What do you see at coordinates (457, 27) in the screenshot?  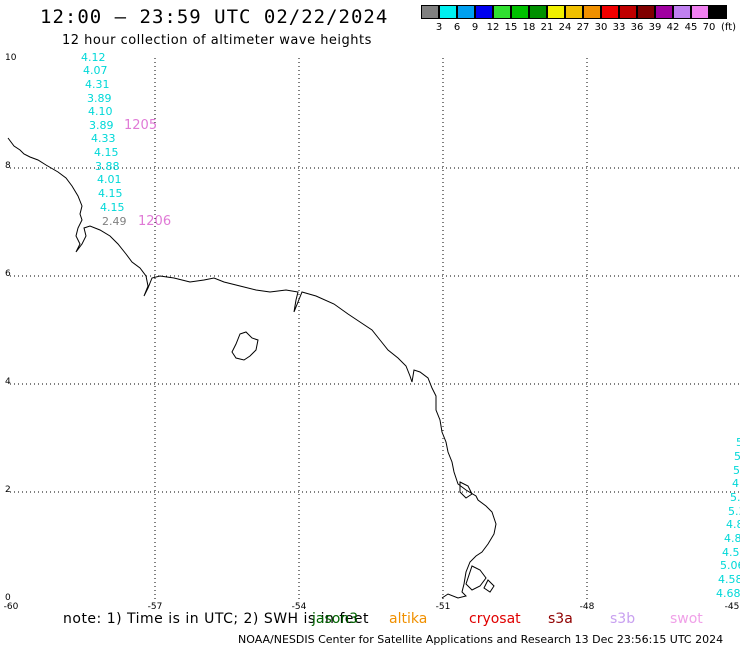 I see `scale-label: 6` at bounding box center [457, 27].